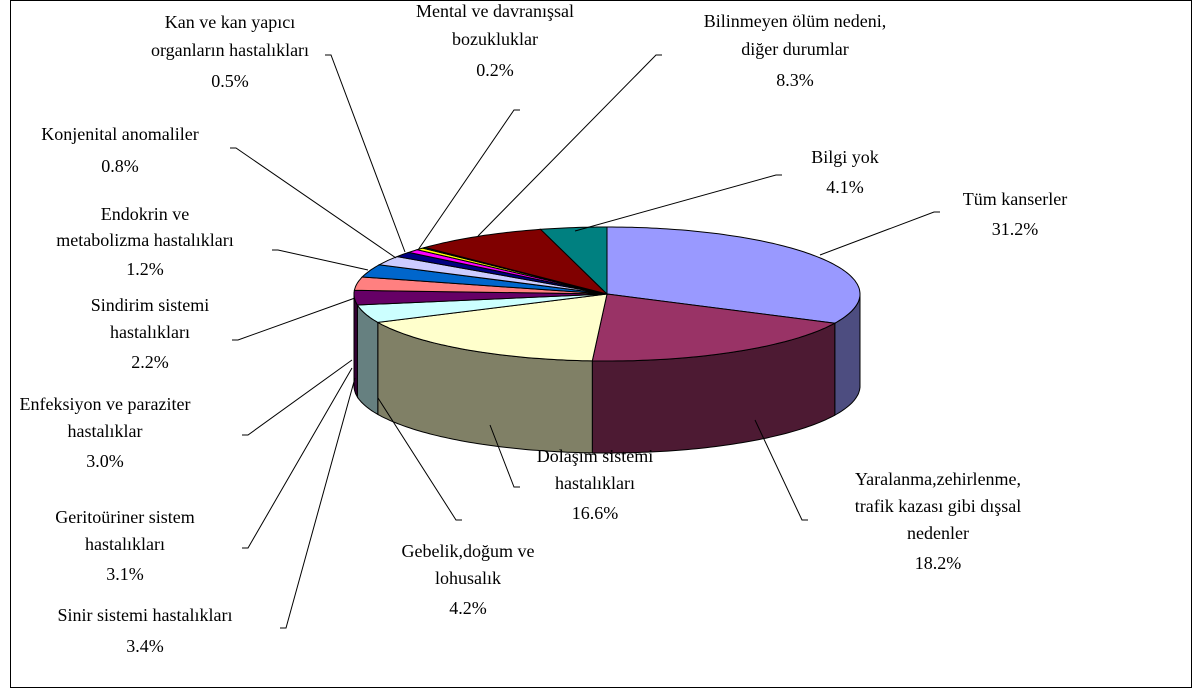 The width and height of the screenshot is (1202, 692). Describe the element at coordinates (125, 574) in the screenshot. I see `value-label: 3.1%` at that location.